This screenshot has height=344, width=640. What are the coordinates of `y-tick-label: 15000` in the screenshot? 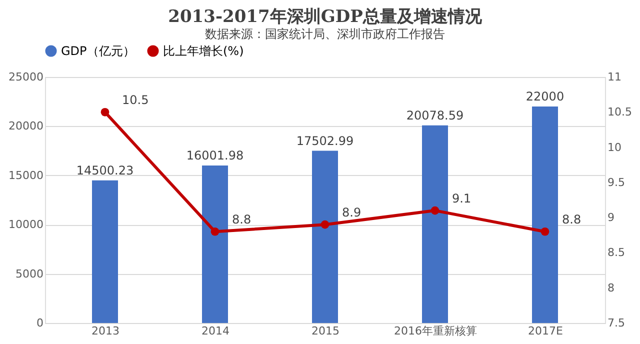 It's located at (26, 175).